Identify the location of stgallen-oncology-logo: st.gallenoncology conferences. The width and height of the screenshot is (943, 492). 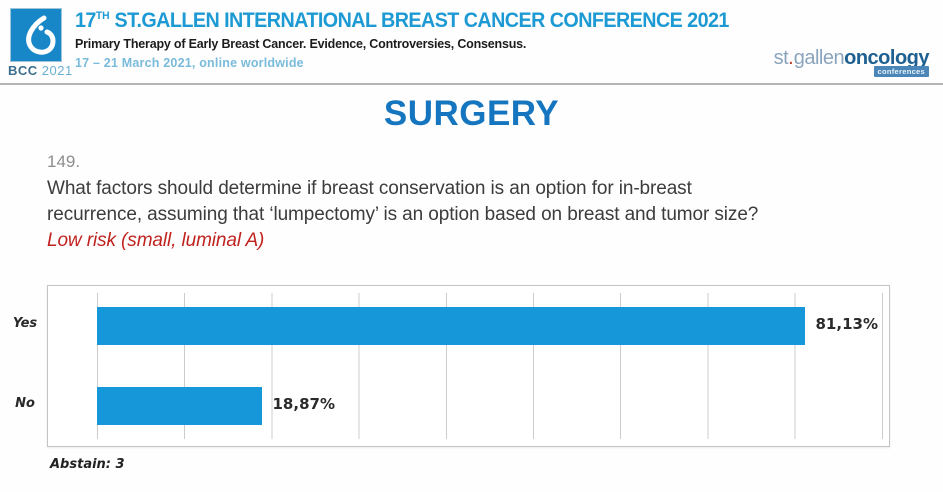
(851, 62).